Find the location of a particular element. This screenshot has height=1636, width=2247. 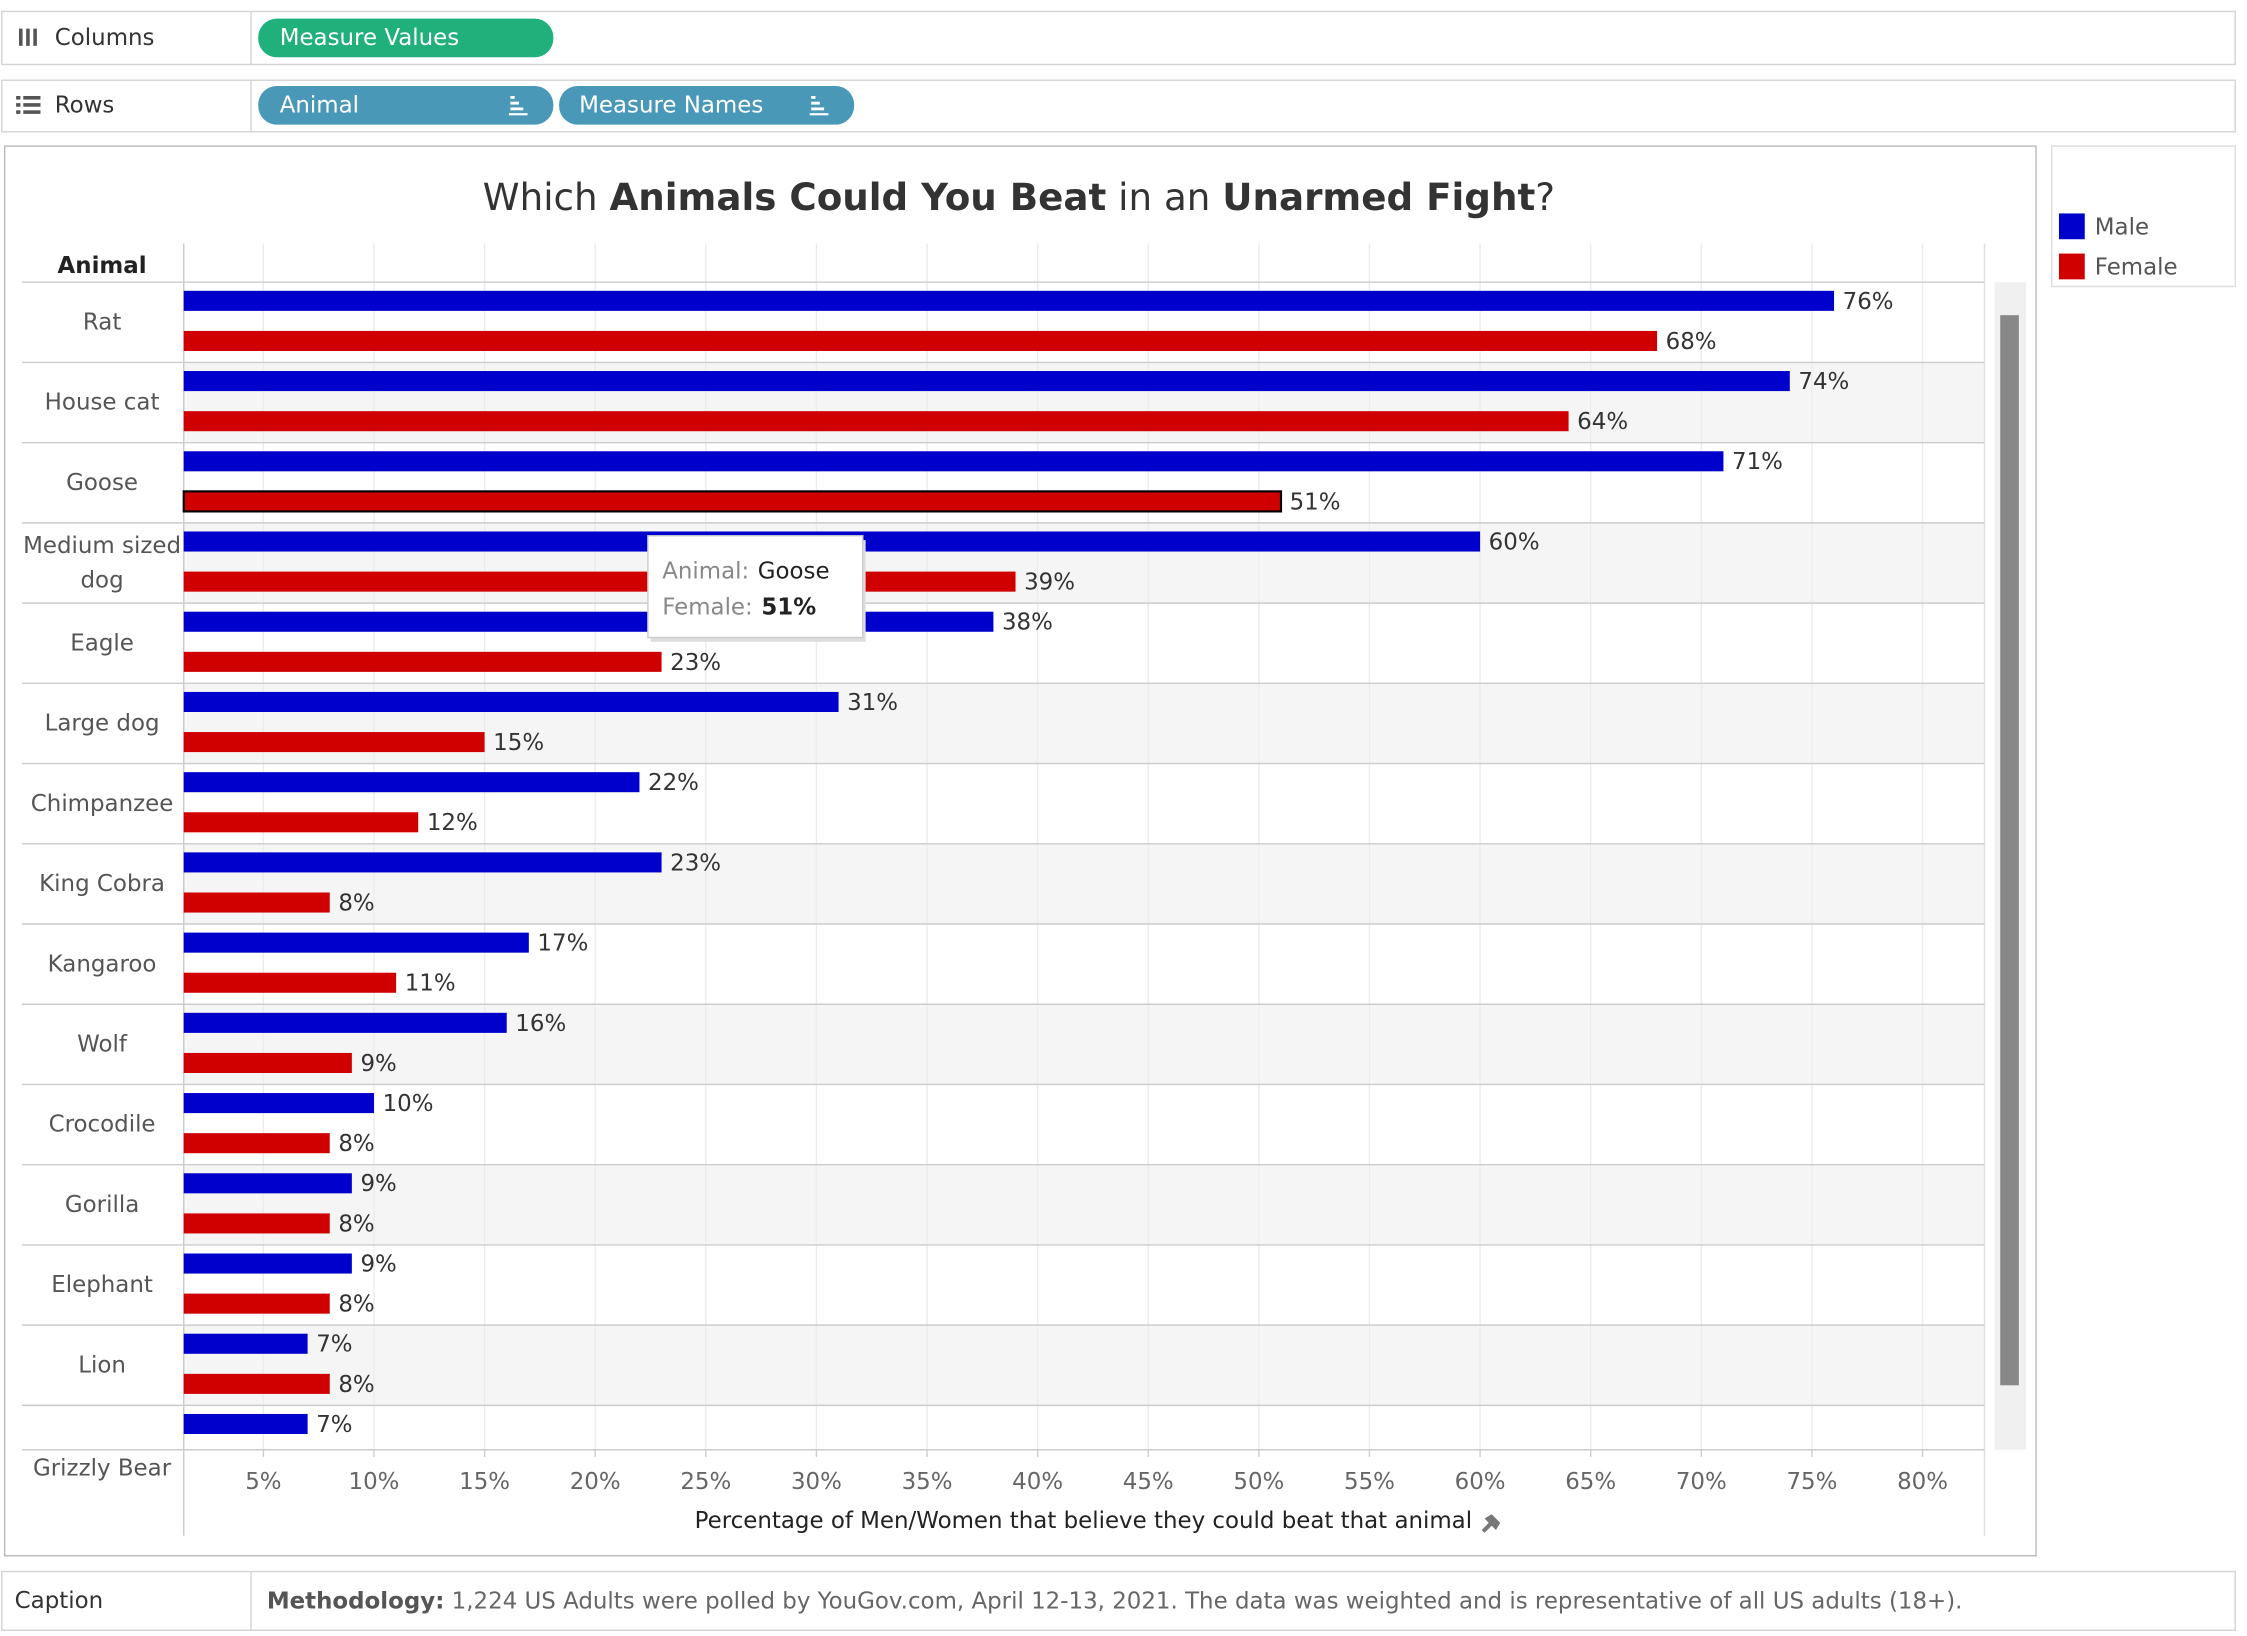

x-tick-label: 40% is located at coordinates (1037, 1482).